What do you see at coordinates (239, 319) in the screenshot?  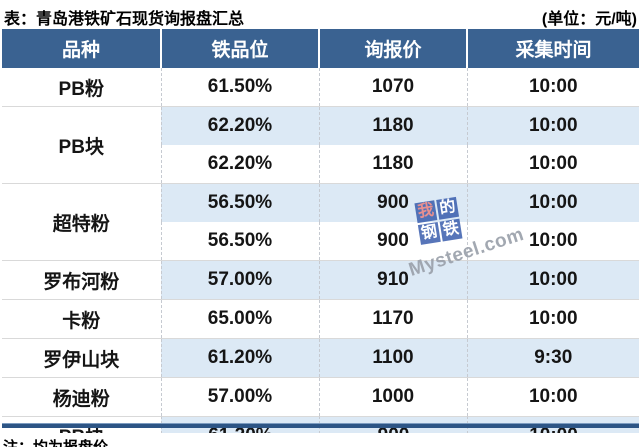 I see `grade-cell: 65.00%` at bounding box center [239, 319].